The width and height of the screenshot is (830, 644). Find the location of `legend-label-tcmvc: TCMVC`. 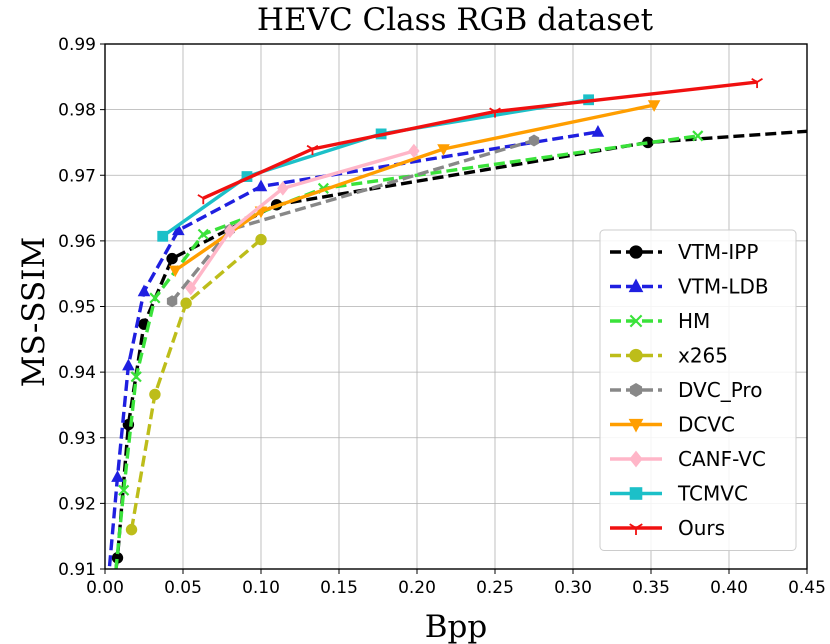

legend-label-tcmvc: TCMVC is located at coordinates (712, 494).